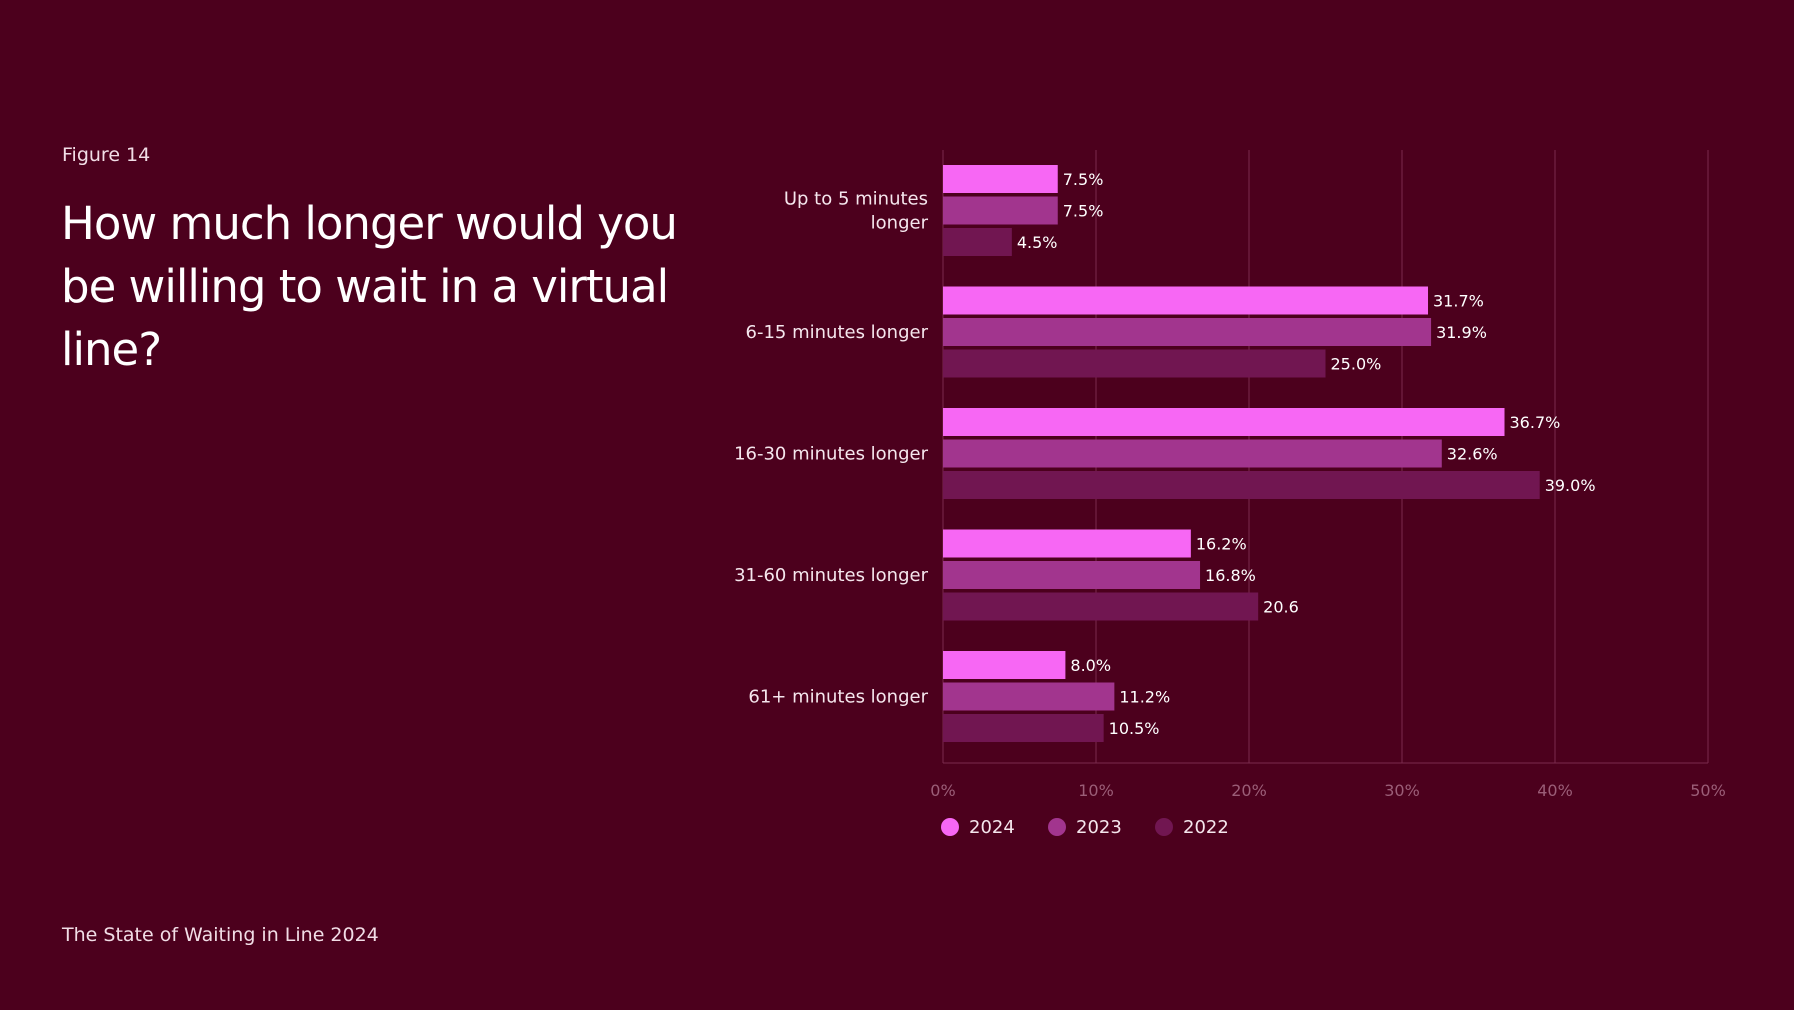  I want to click on data-label: 16.2%, so click(1221, 544).